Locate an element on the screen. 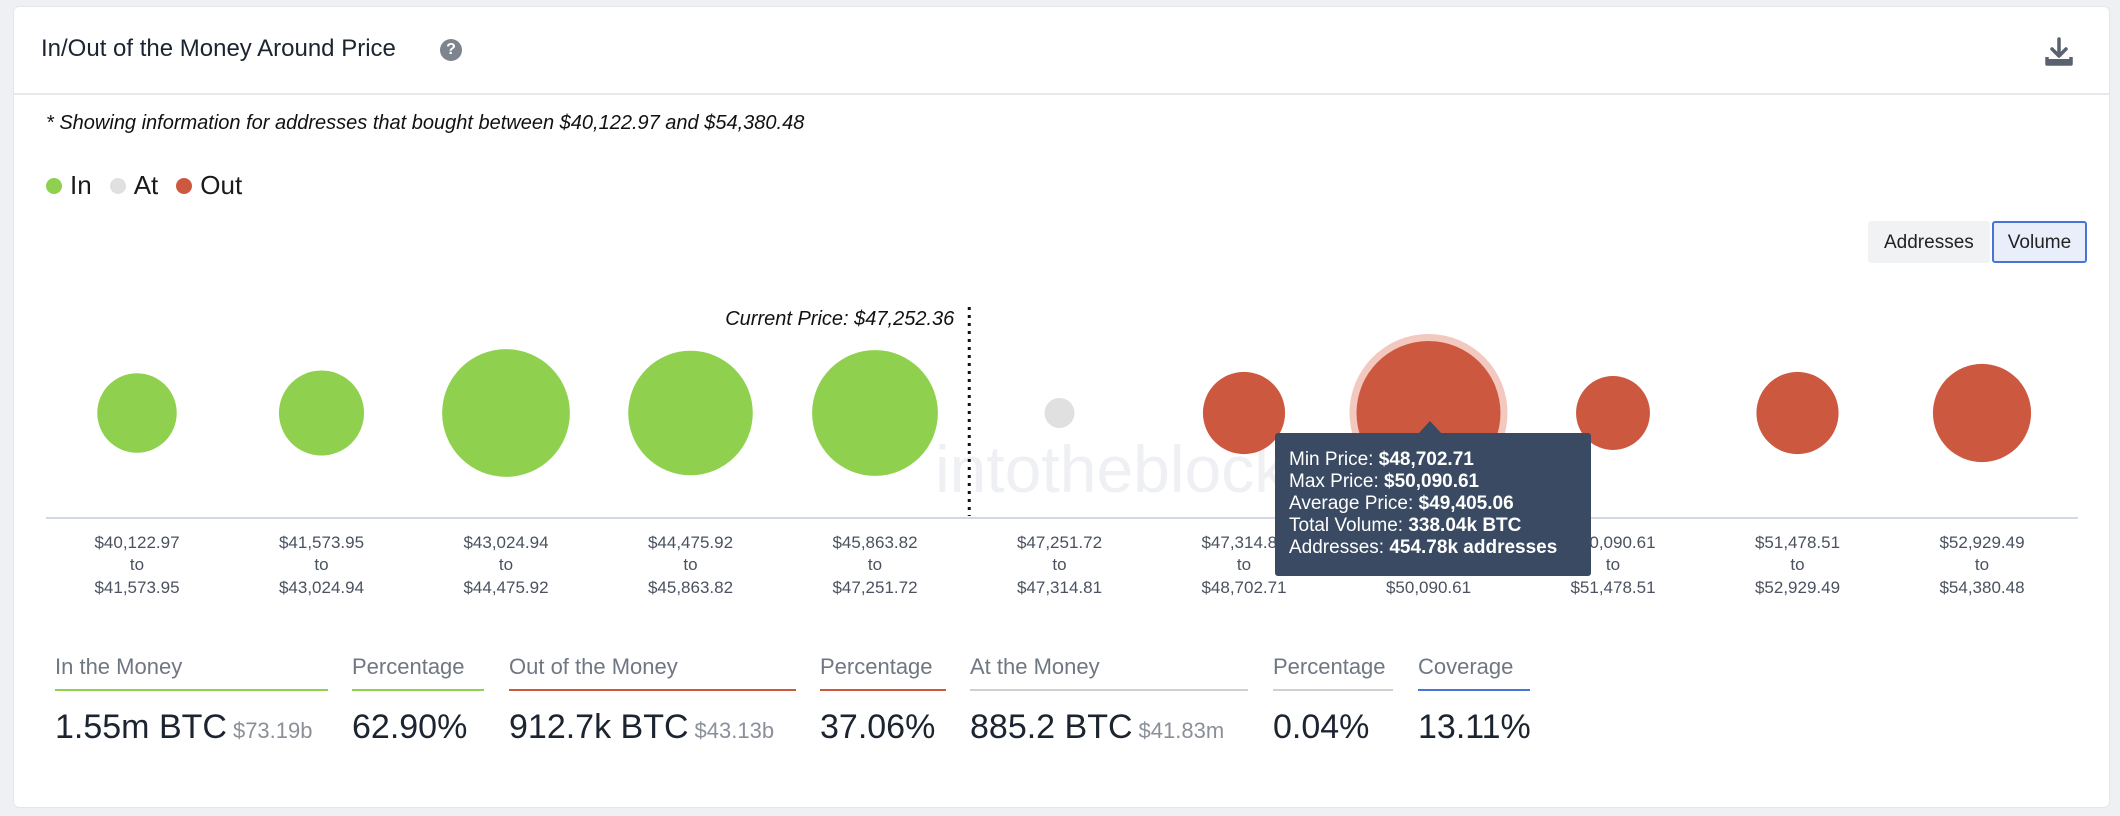 This screenshot has width=2120, height=816. legend-dot-at is located at coordinates (117, 185).